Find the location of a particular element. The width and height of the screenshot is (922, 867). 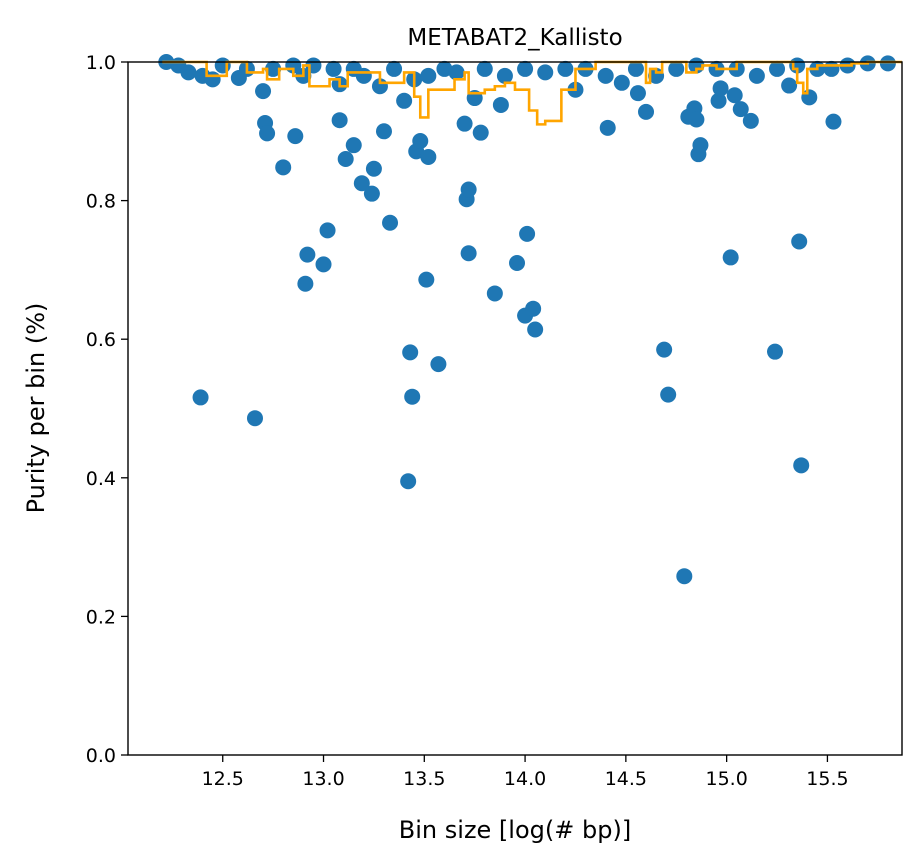

x-tick-label: 14.5 is located at coordinates (626, 779).